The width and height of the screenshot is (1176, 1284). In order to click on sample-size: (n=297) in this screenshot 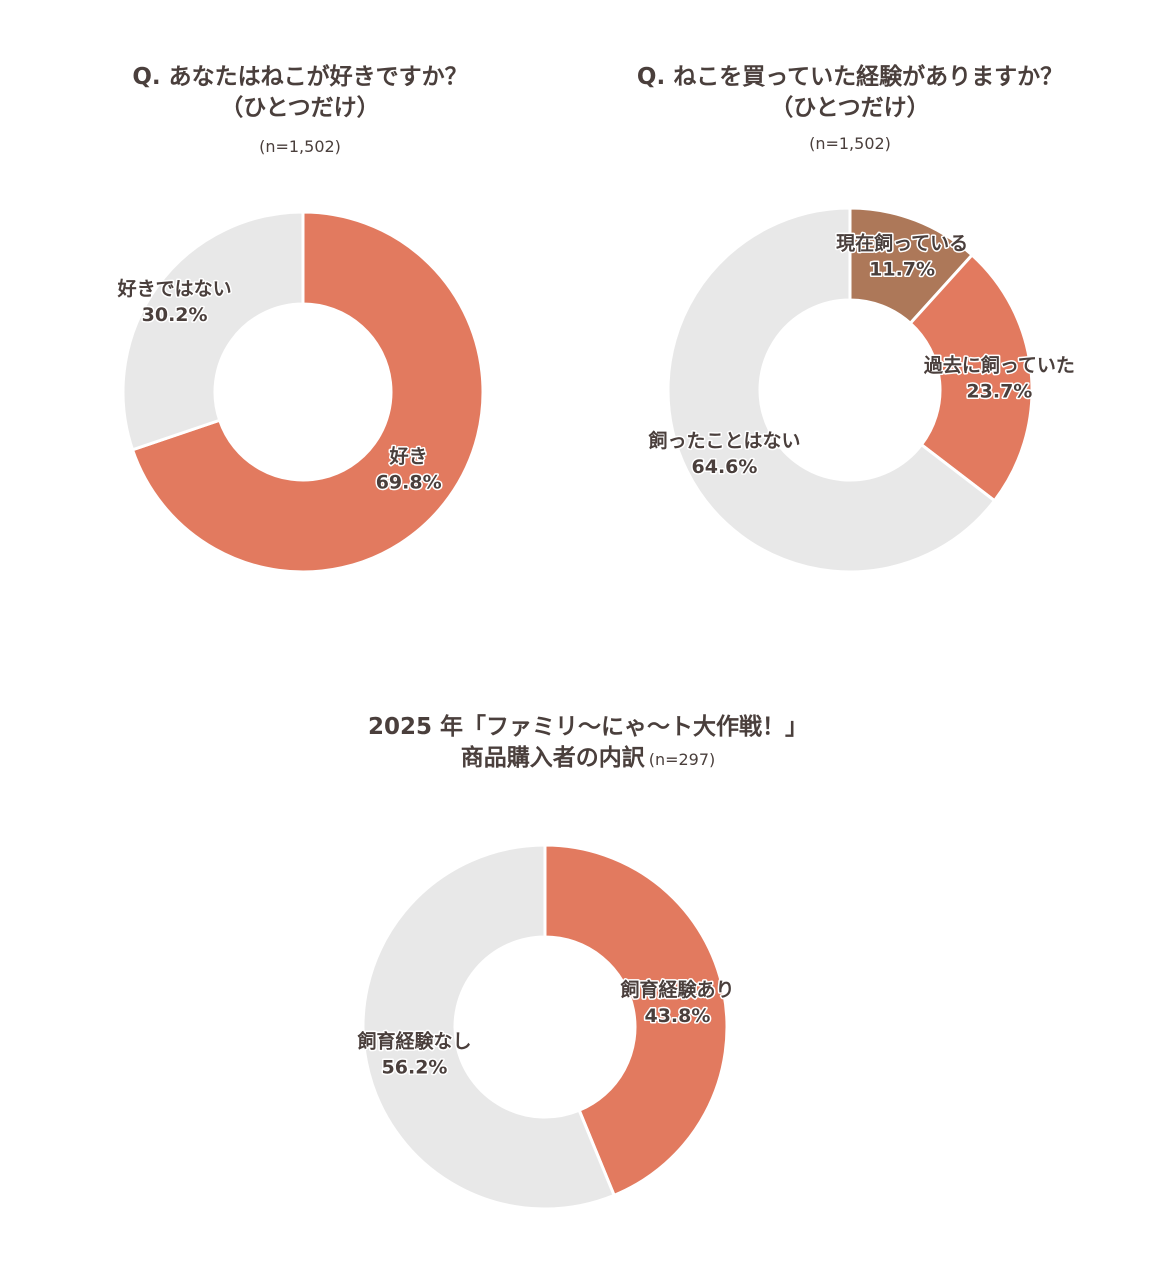, I will do `click(682, 759)`.